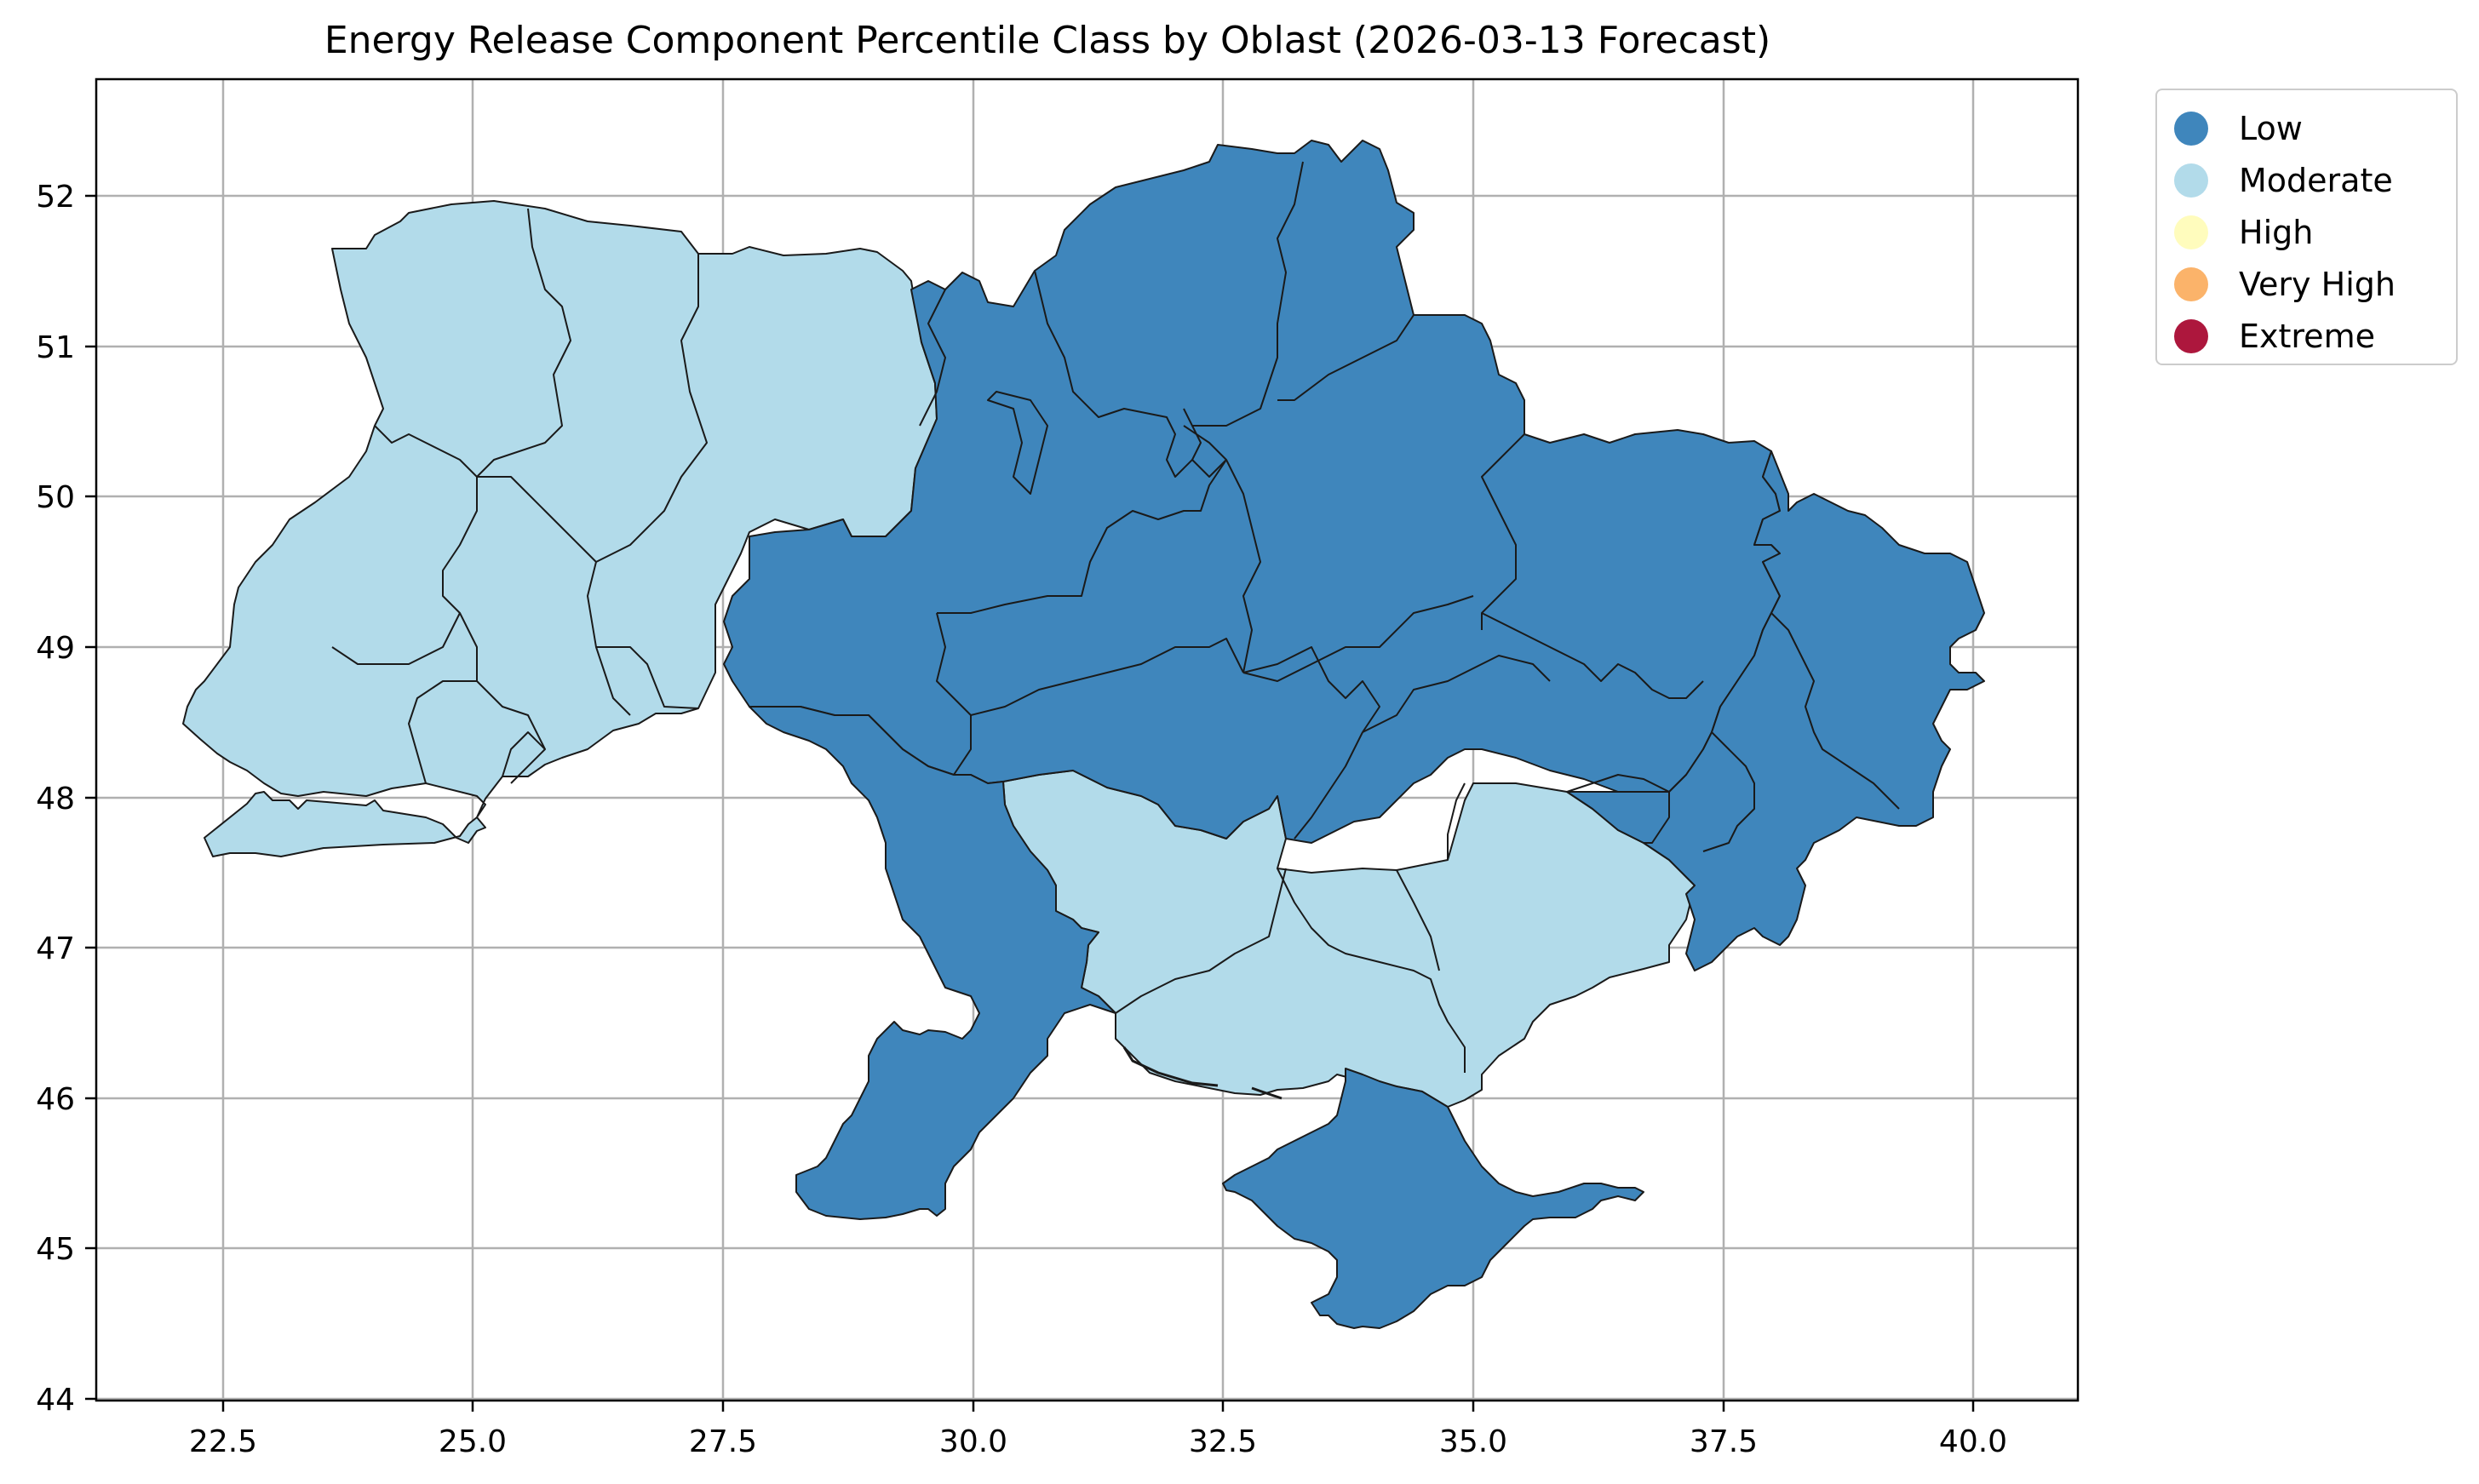 Image resolution: width=2479 pixels, height=1484 pixels. What do you see at coordinates (223, 1441) in the screenshot?
I see `x-tick-label: 22.5` at bounding box center [223, 1441].